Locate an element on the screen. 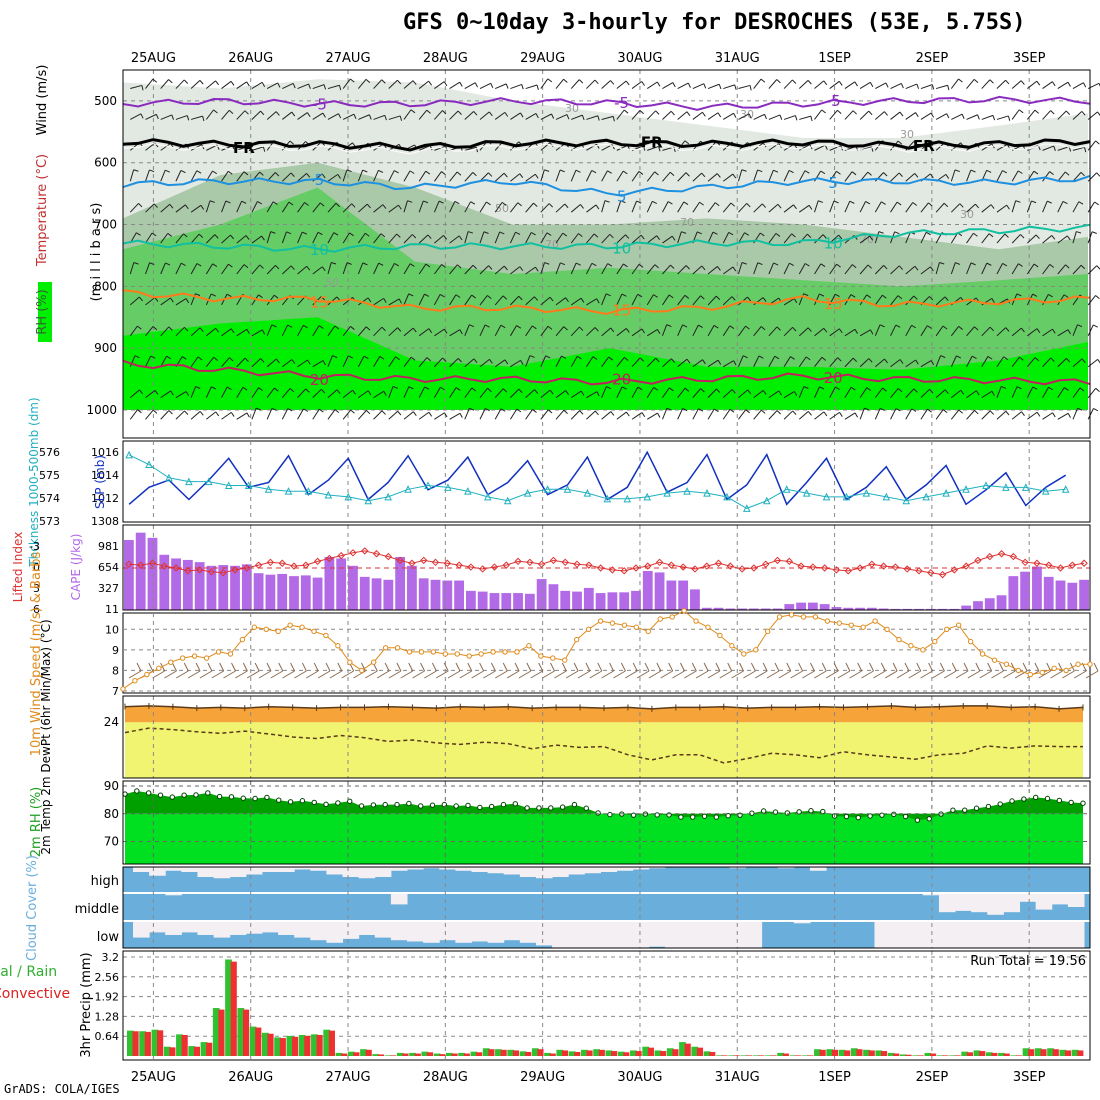 The width and height of the screenshot is (1100, 1100). temperature-ylabel: 2m Temp 2m DewPt (6hr Min/Max) (°C) is located at coordinates (46, 736).